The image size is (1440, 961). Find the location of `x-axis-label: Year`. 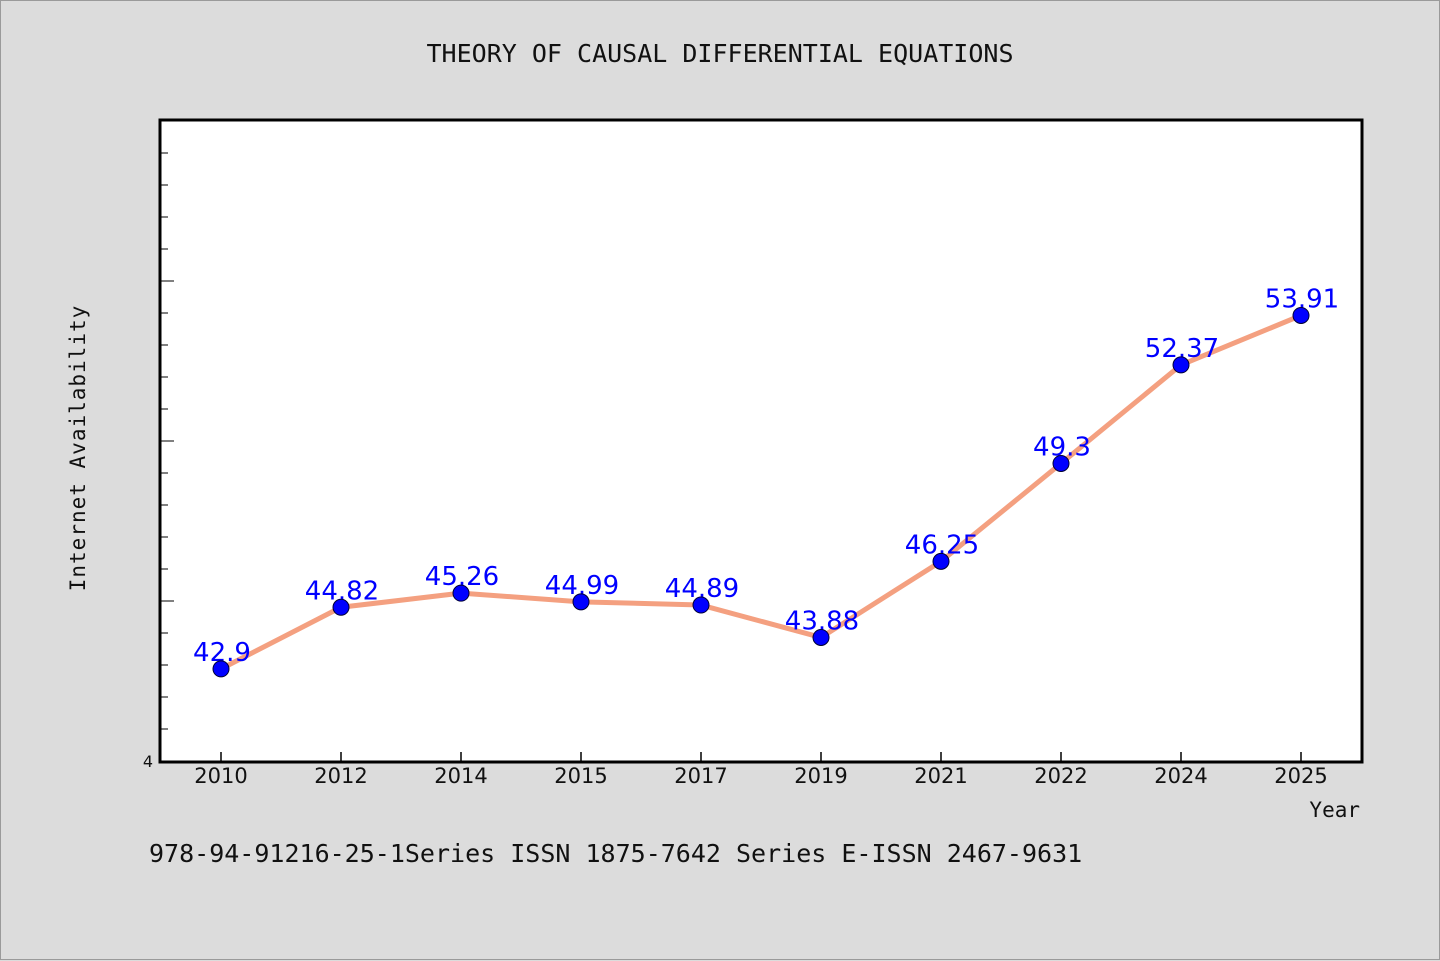

x-axis-label: Year is located at coordinates (1334, 810).